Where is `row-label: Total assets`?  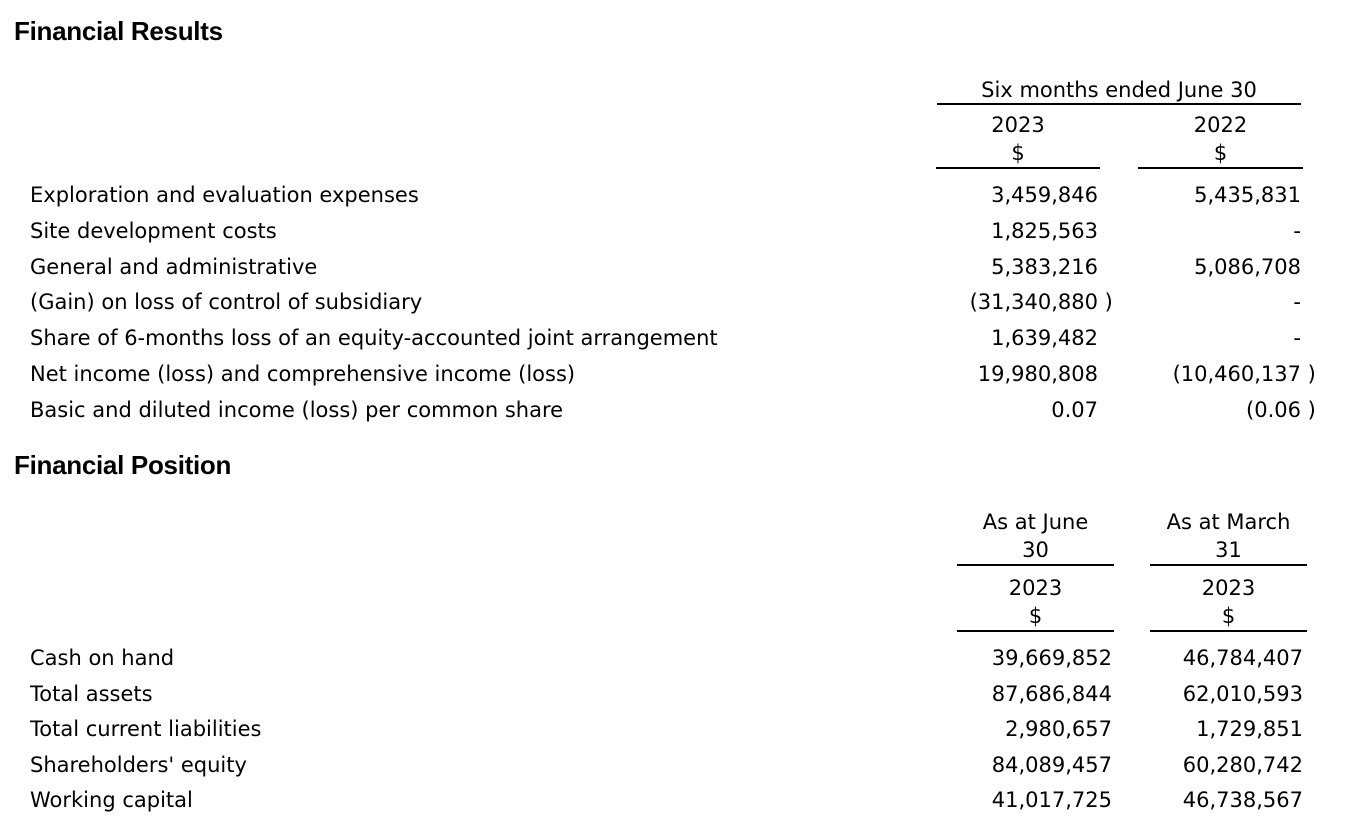 row-label: Total assets is located at coordinates (91, 694).